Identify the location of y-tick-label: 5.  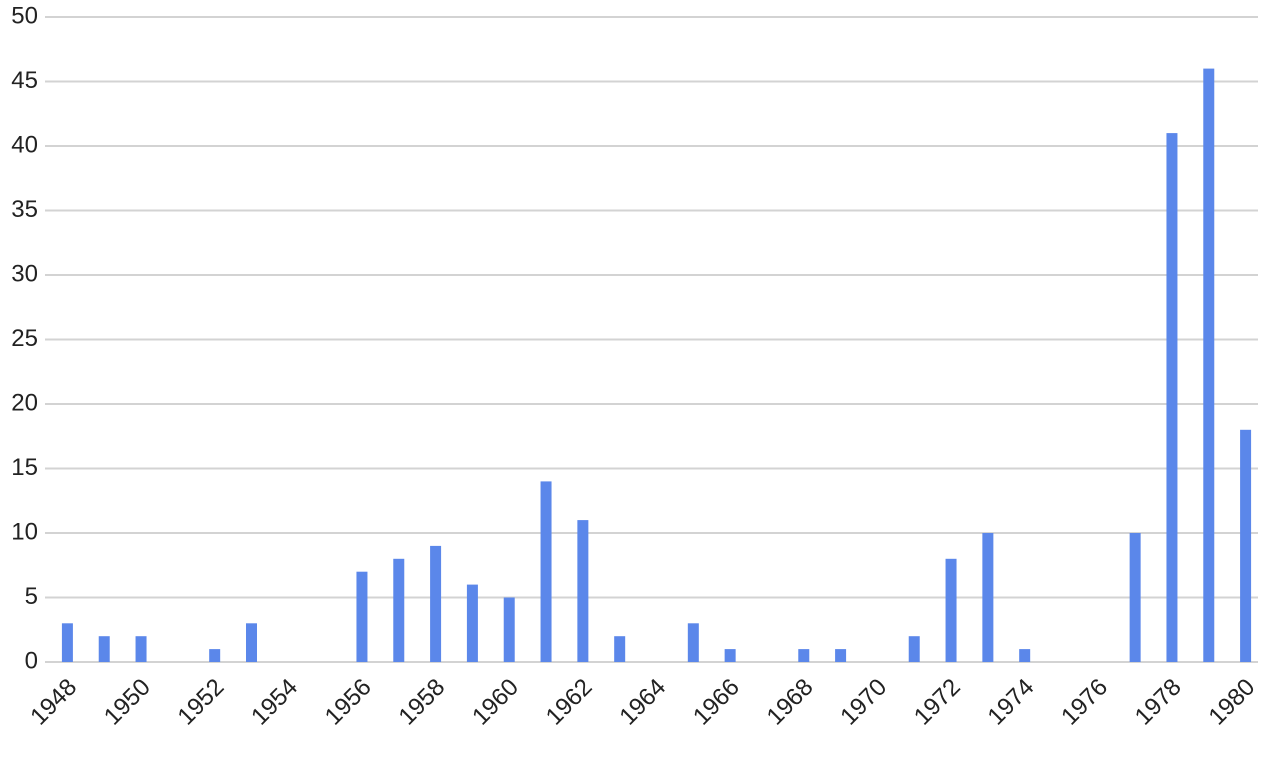
(31, 596).